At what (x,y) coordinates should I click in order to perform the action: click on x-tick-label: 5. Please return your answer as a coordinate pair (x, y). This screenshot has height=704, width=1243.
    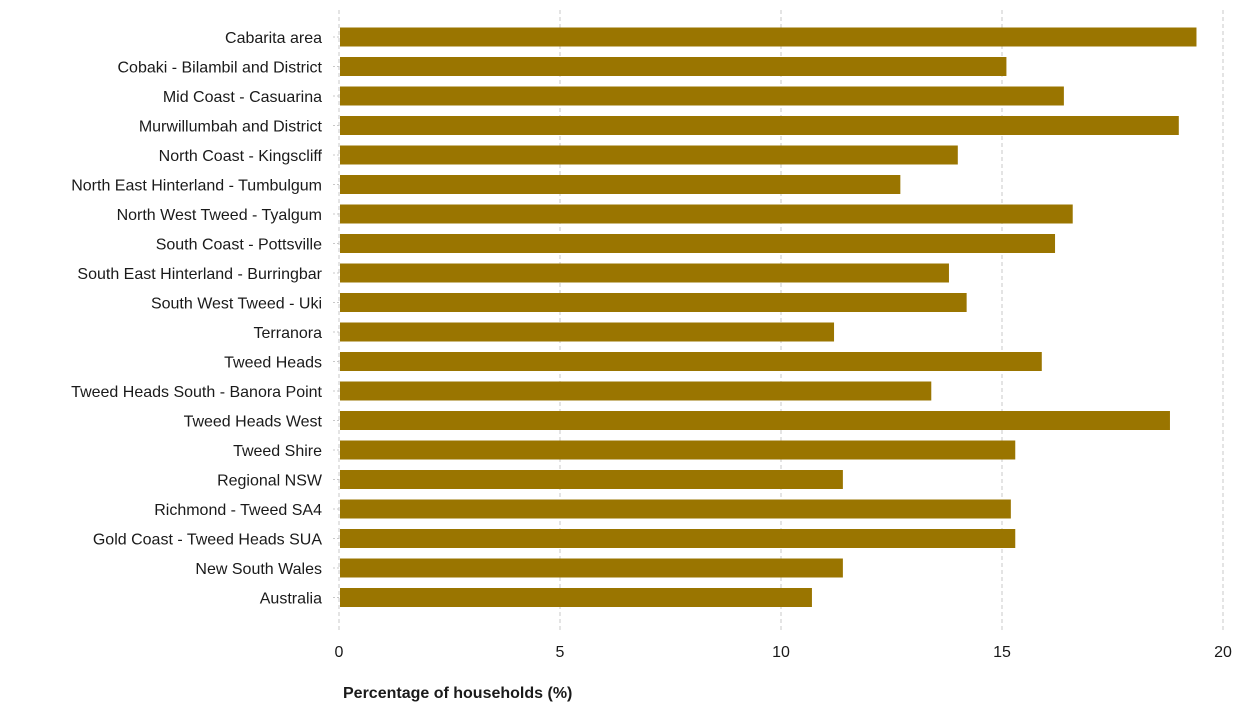
    Looking at the image, I should click on (560, 652).